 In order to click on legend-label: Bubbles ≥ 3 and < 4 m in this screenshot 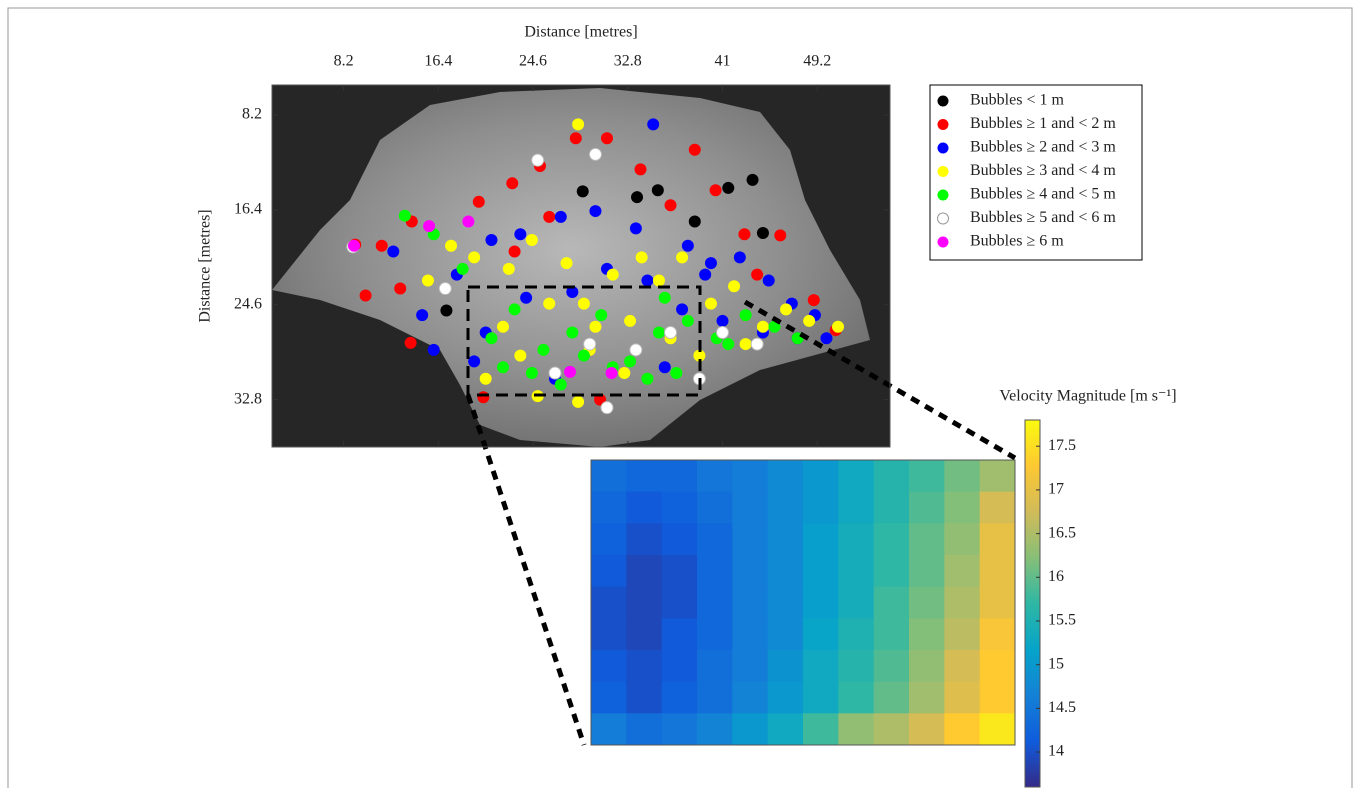, I will do `click(1043, 170)`.